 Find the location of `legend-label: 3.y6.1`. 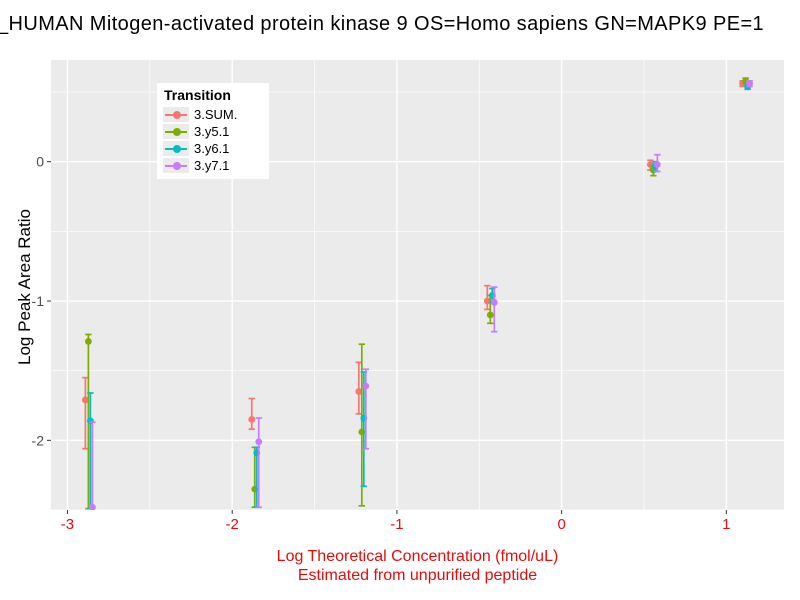

legend-label: 3.y6.1 is located at coordinates (212, 148).